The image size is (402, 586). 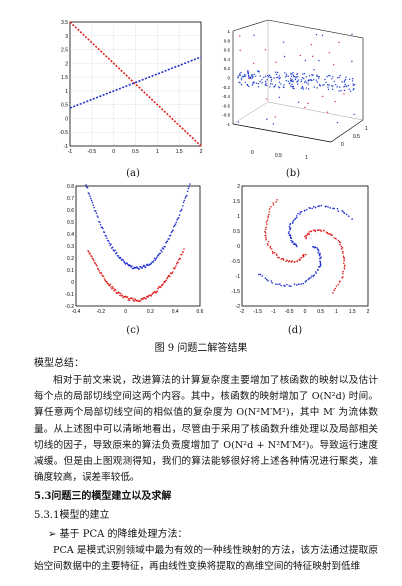 What do you see at coordinates (133, 173) in the screenshot?
I see `subfigure-a-label: (a)` at bounding box center [133, 173].